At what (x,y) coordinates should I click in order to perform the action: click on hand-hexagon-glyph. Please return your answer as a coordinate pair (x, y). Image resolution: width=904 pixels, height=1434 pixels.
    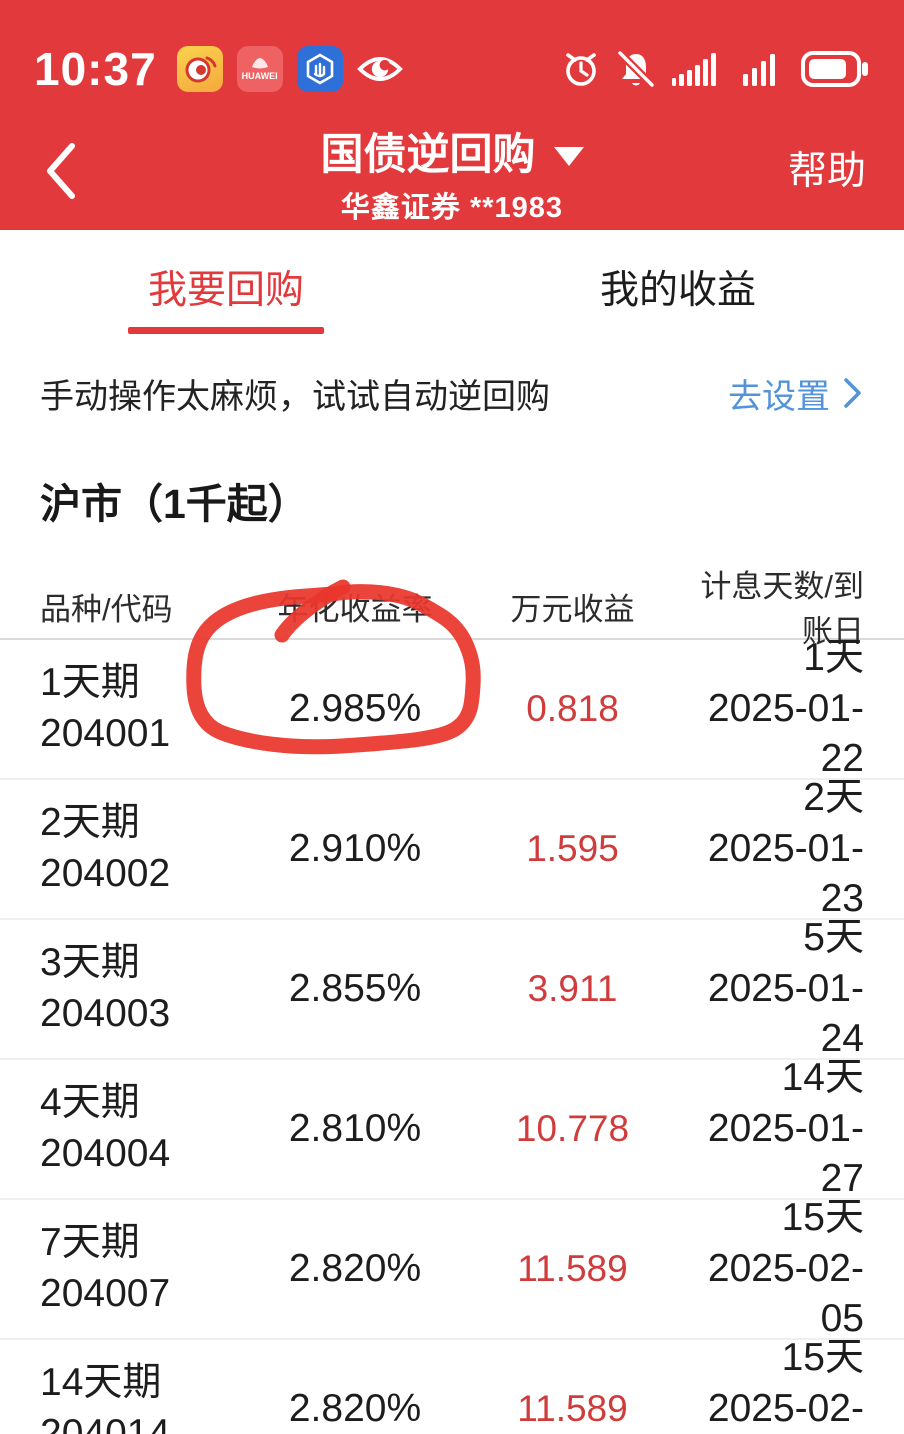
    Looking at the image, I should click on (319, 69).